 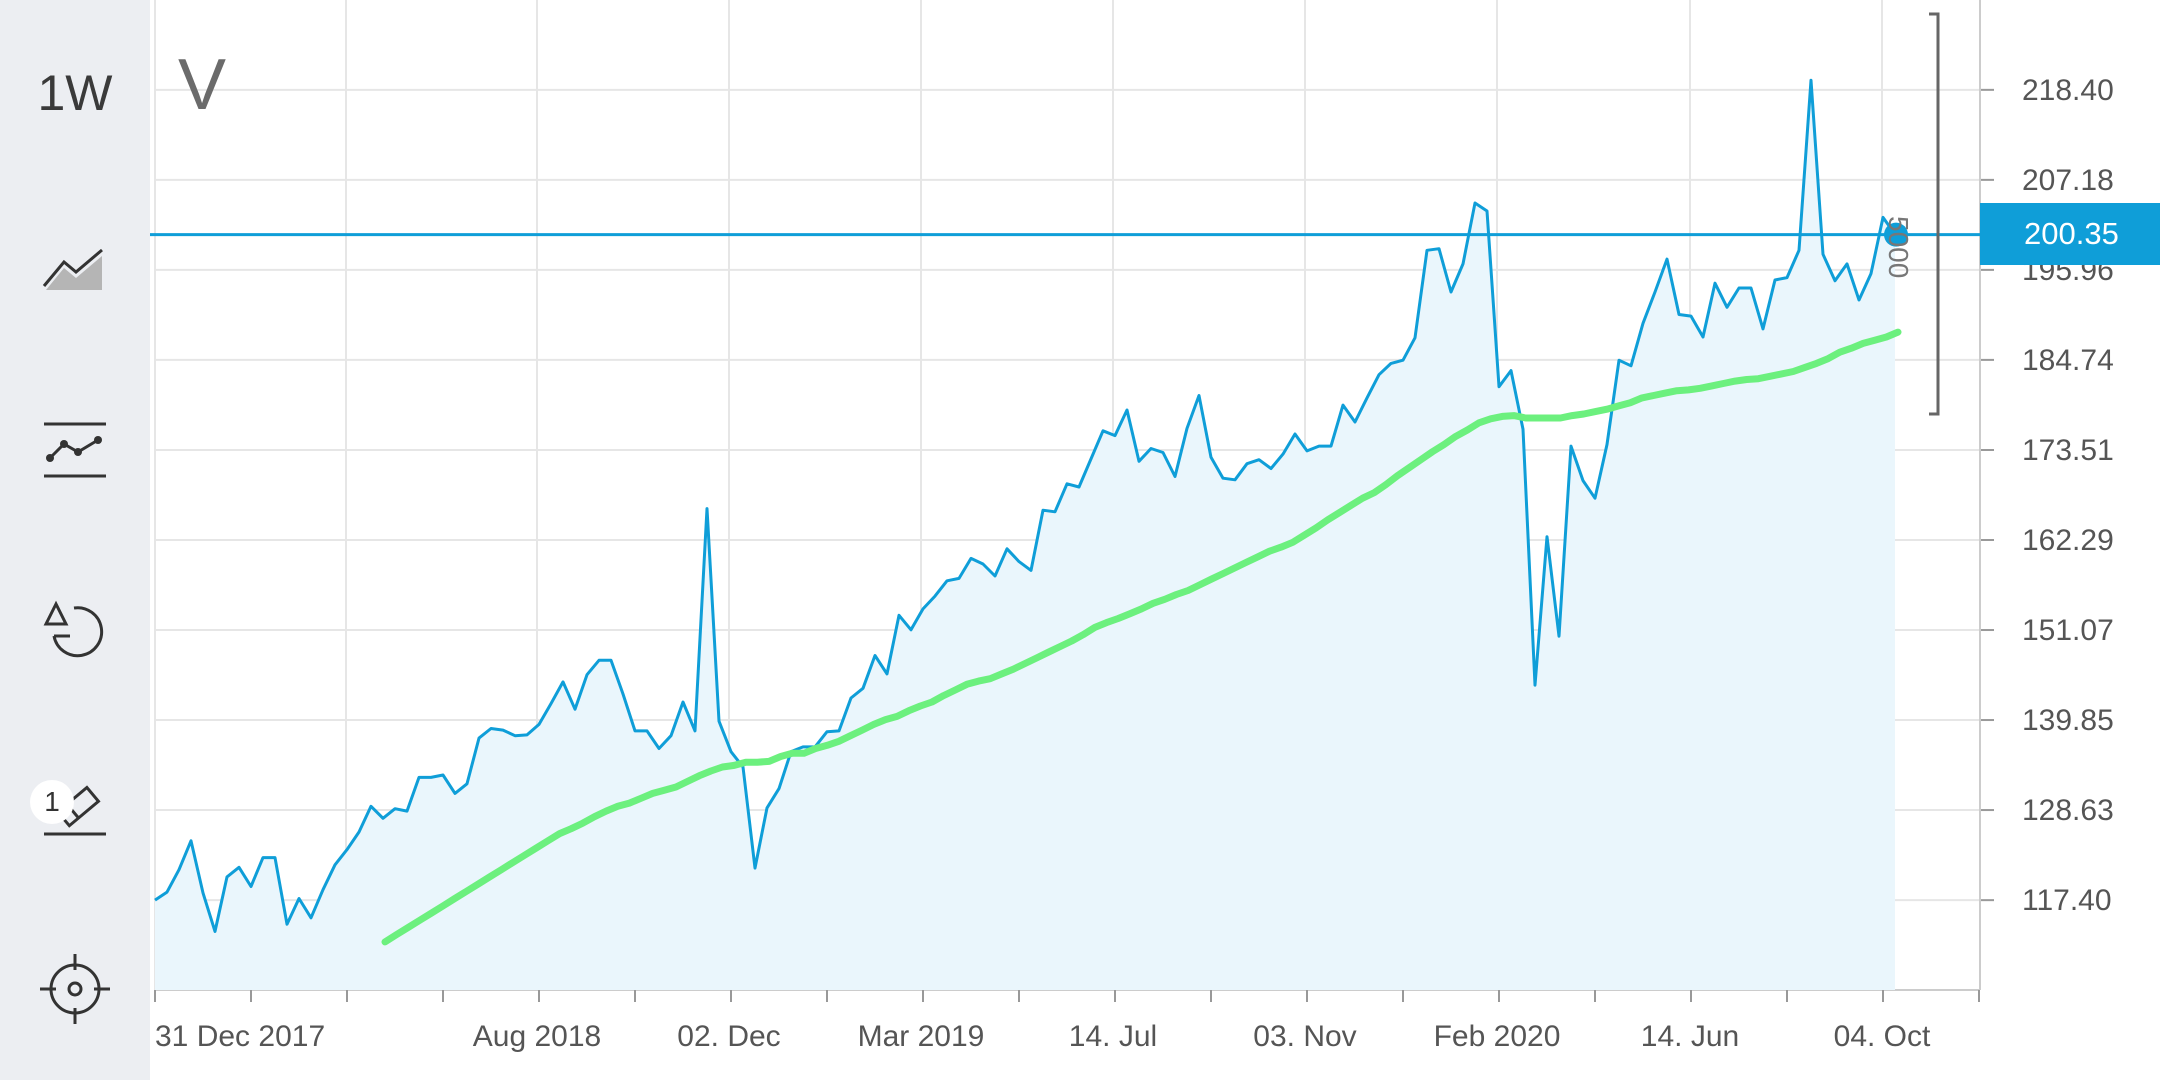 I want to click on x-tick-label: Mar 2019, so click(x=921, y=1036).